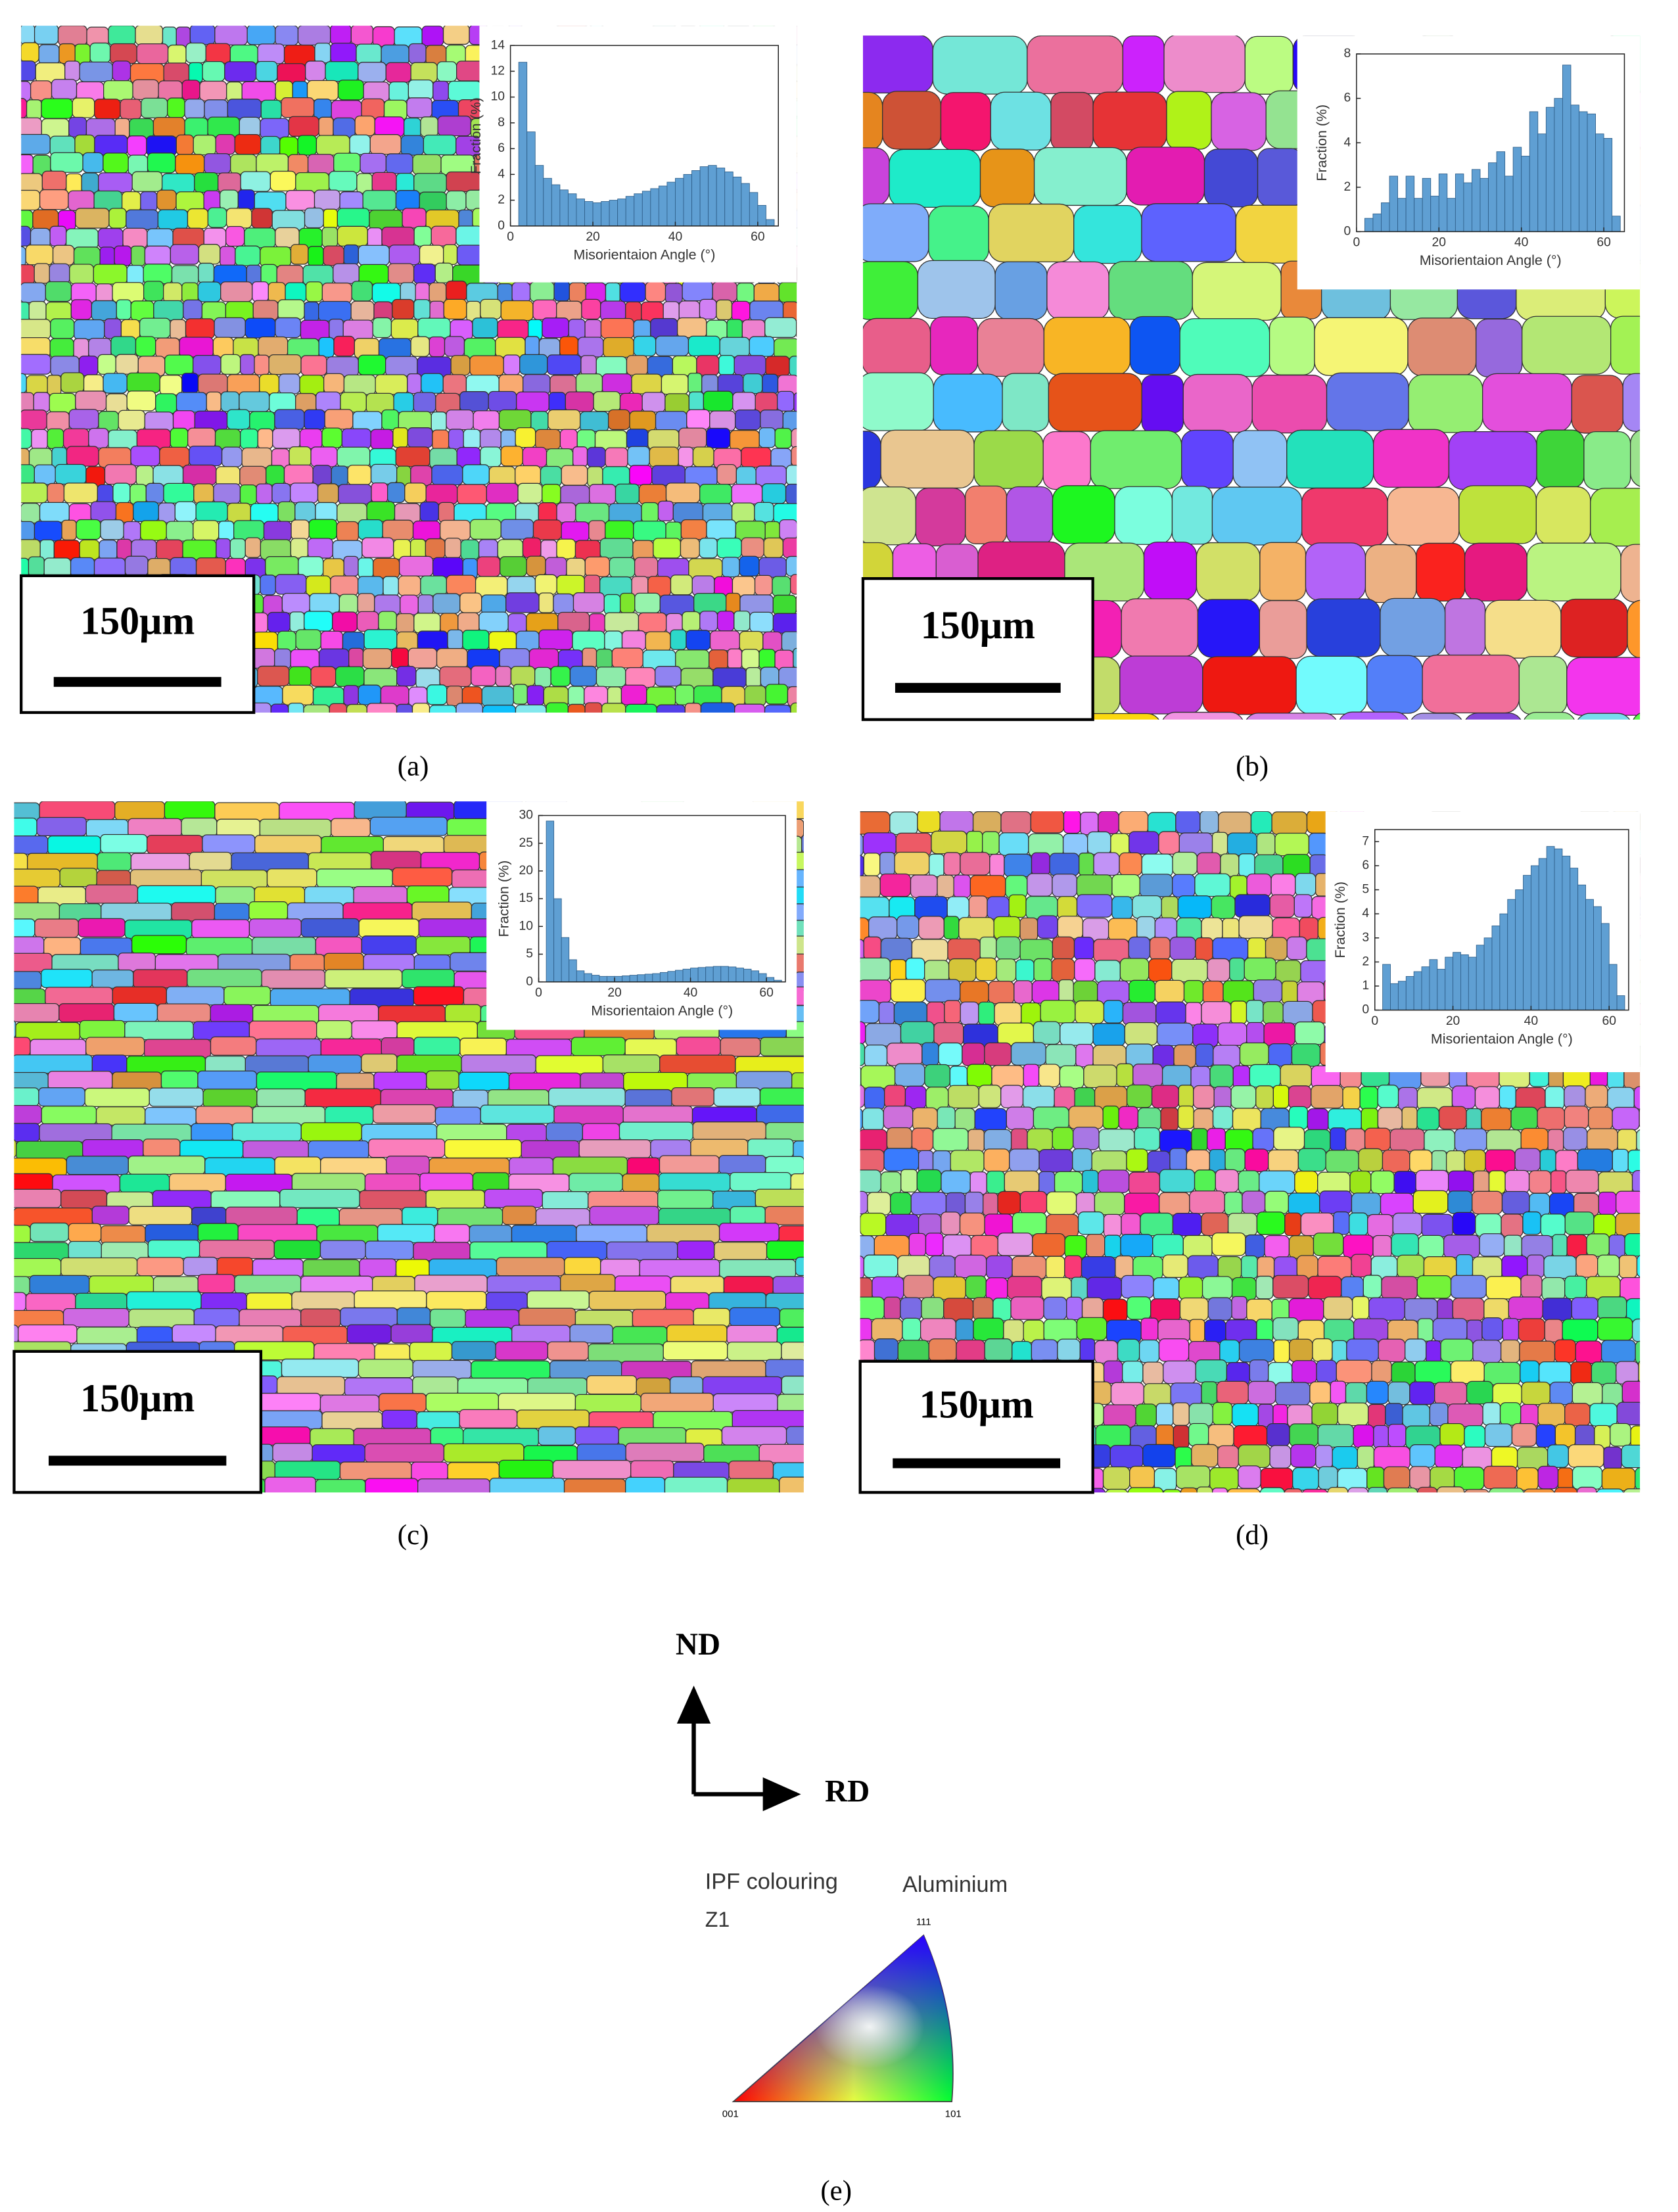 Image resolution: width=1678 pixels, height=2212 pixels. I want to click on x-tick-label: 20, so click(1453, 1021).